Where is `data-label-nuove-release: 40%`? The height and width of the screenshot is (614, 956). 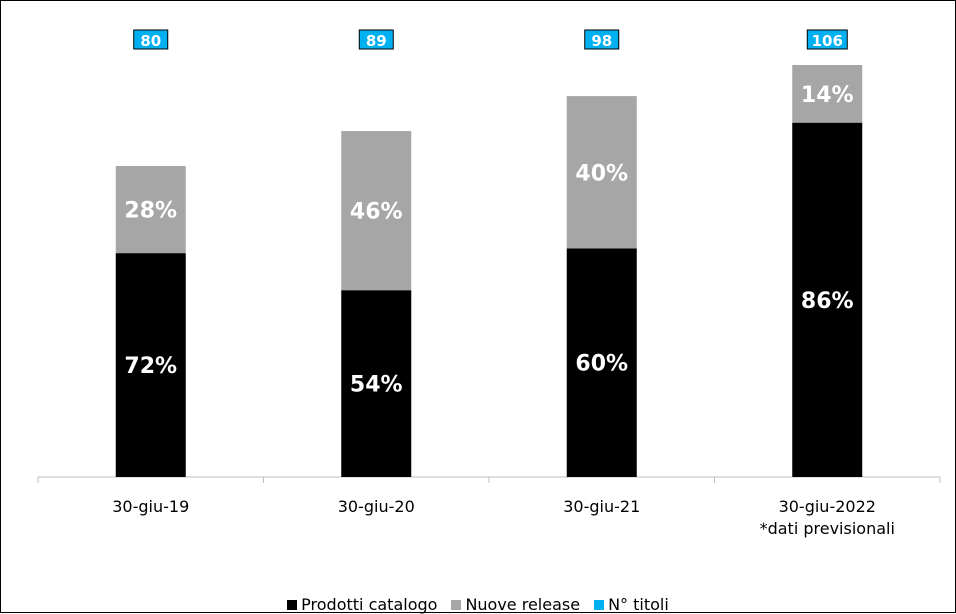
data-label-nuove-release: 40% is located at coordinates (601, 173).